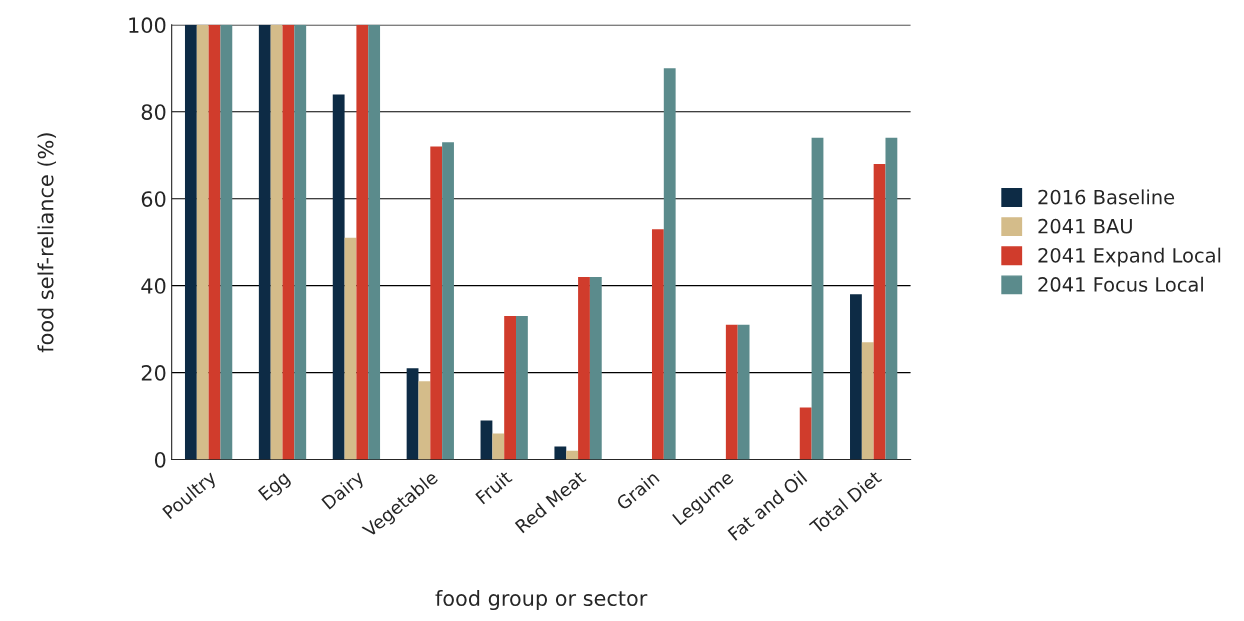 This screenshot has height=621, width=1244. What do you see at coordinates (153, 286) in the screenshot?
I see `y-tick-label: 40` at bounding box center [153, 286].